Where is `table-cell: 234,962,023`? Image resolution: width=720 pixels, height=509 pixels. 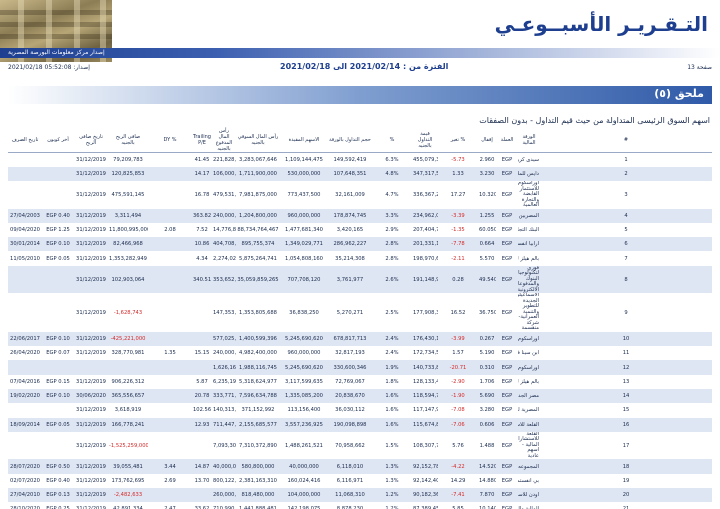
table-cell: 234,962,023 is located at coordinates (425, 215).